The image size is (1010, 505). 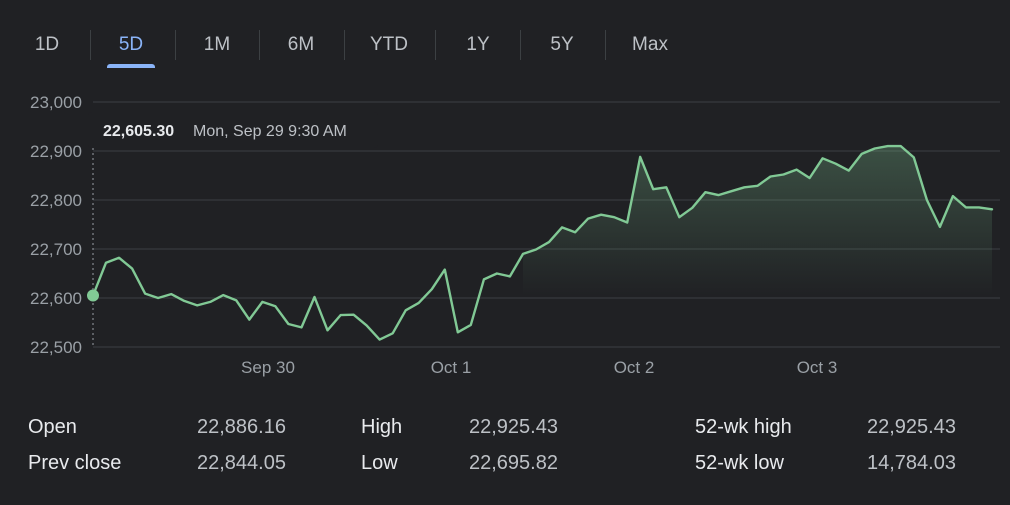 I want to click on tab-5d-label: 5D, so click(x=131, y=44).